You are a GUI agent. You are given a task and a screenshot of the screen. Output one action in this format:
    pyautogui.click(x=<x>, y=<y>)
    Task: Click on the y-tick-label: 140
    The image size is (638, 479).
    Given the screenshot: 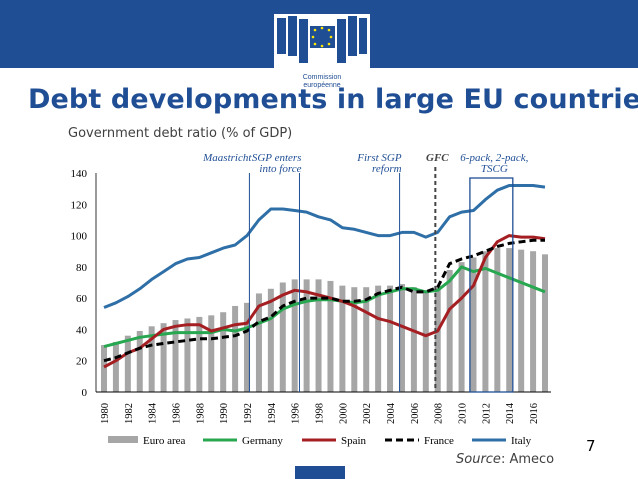 What is the action you would take?
    pyautogui.click(x=79, y=174)
    